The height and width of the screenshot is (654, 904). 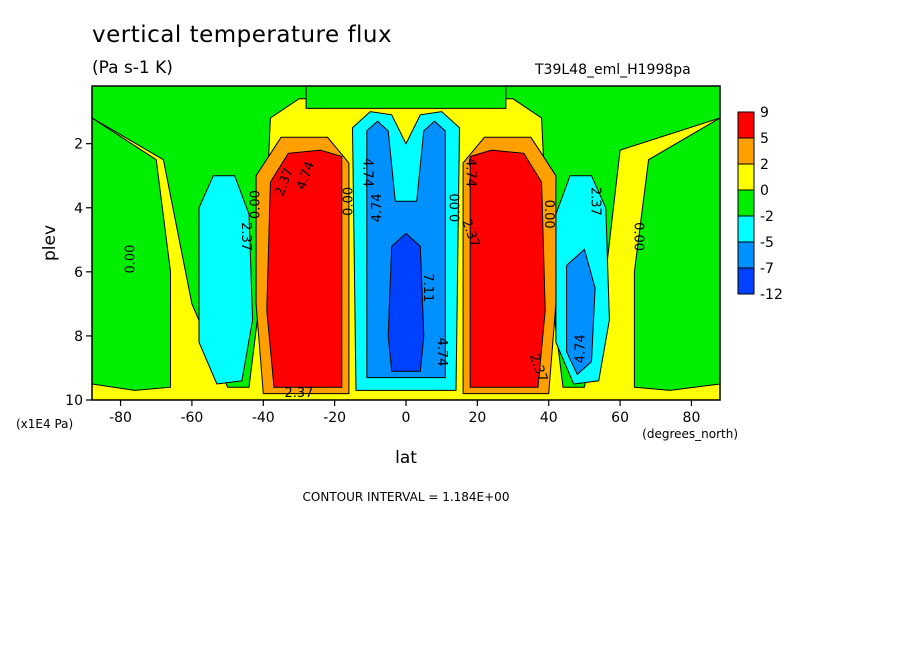 I want to click on colorbar-label: -7, so click(x=767, y=269).